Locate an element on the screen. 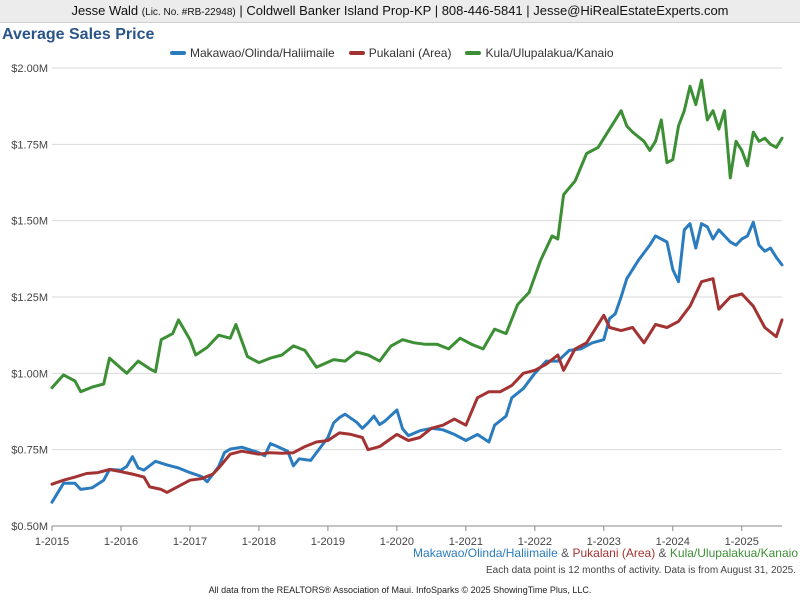 Image resolution: width=800 pixels, height=600 pixels. series-note-amp-2: & is located at coordinates (662, 553).